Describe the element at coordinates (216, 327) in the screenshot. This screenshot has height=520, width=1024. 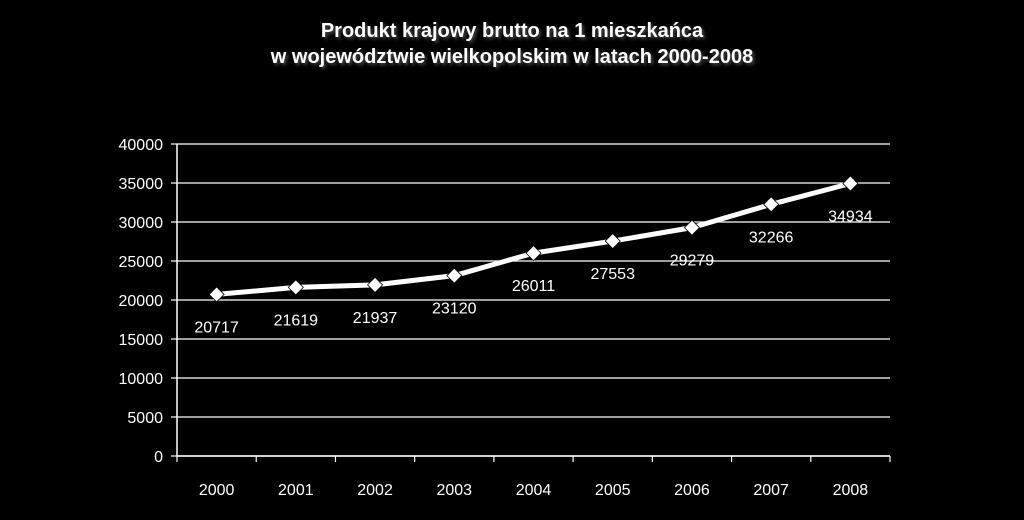
I see `data-label-2000: 20717` at that location.